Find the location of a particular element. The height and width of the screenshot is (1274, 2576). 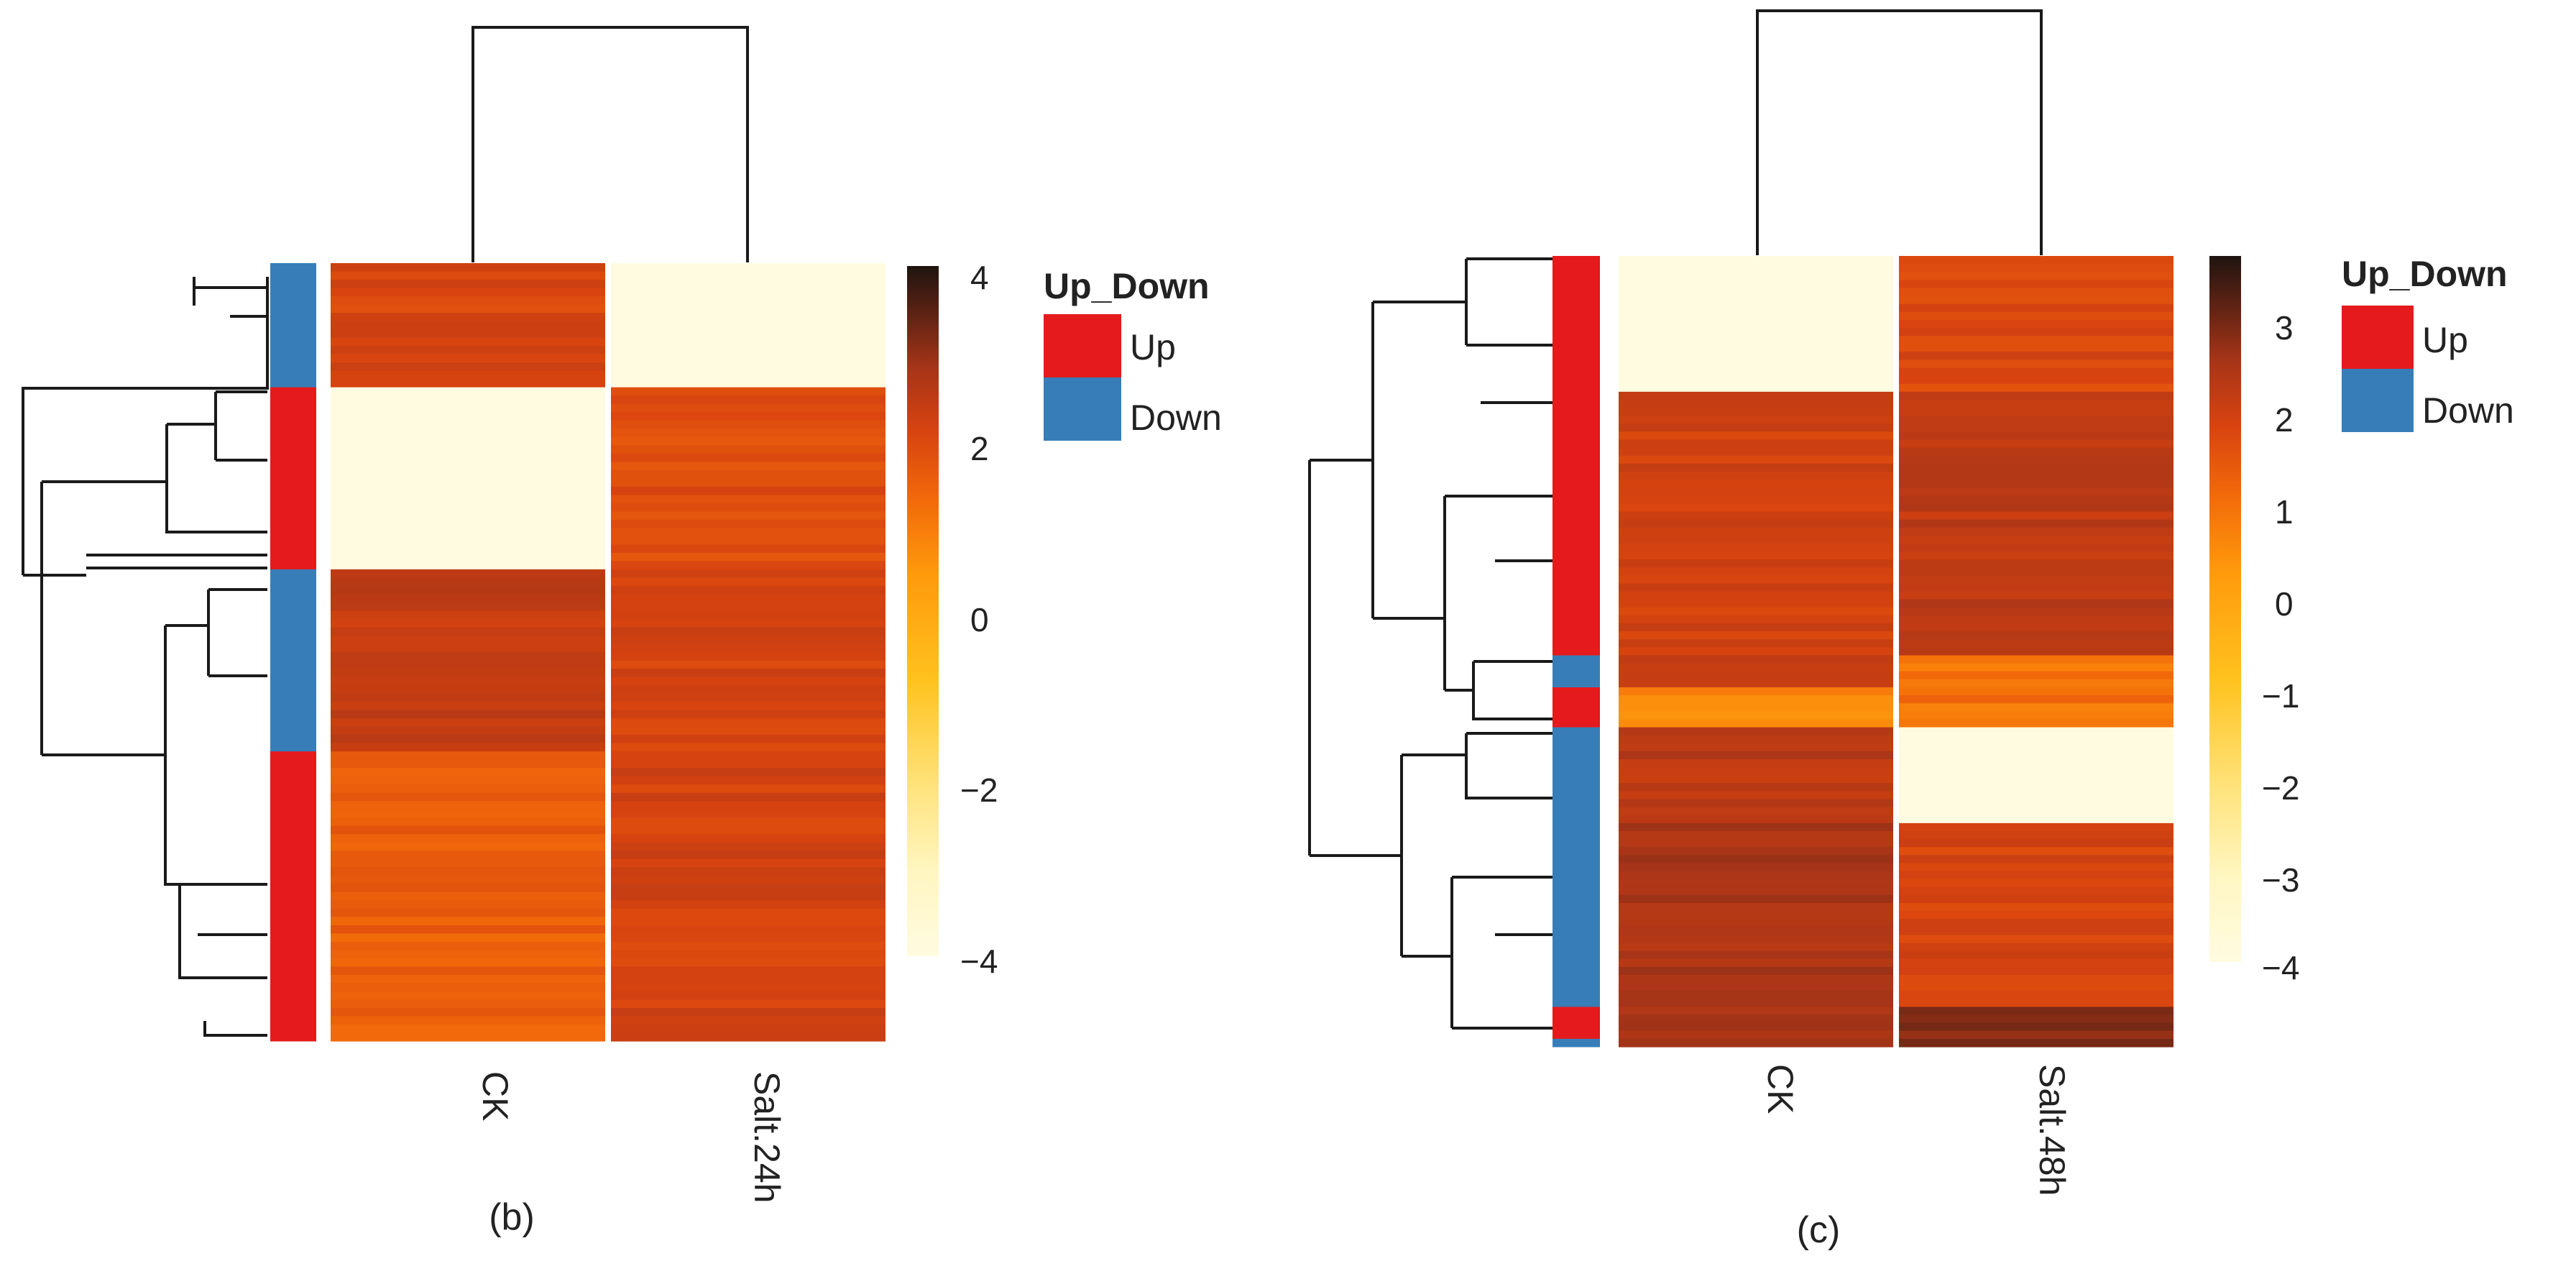

panel-label: (c) is located at coordinates (1819, 1230).